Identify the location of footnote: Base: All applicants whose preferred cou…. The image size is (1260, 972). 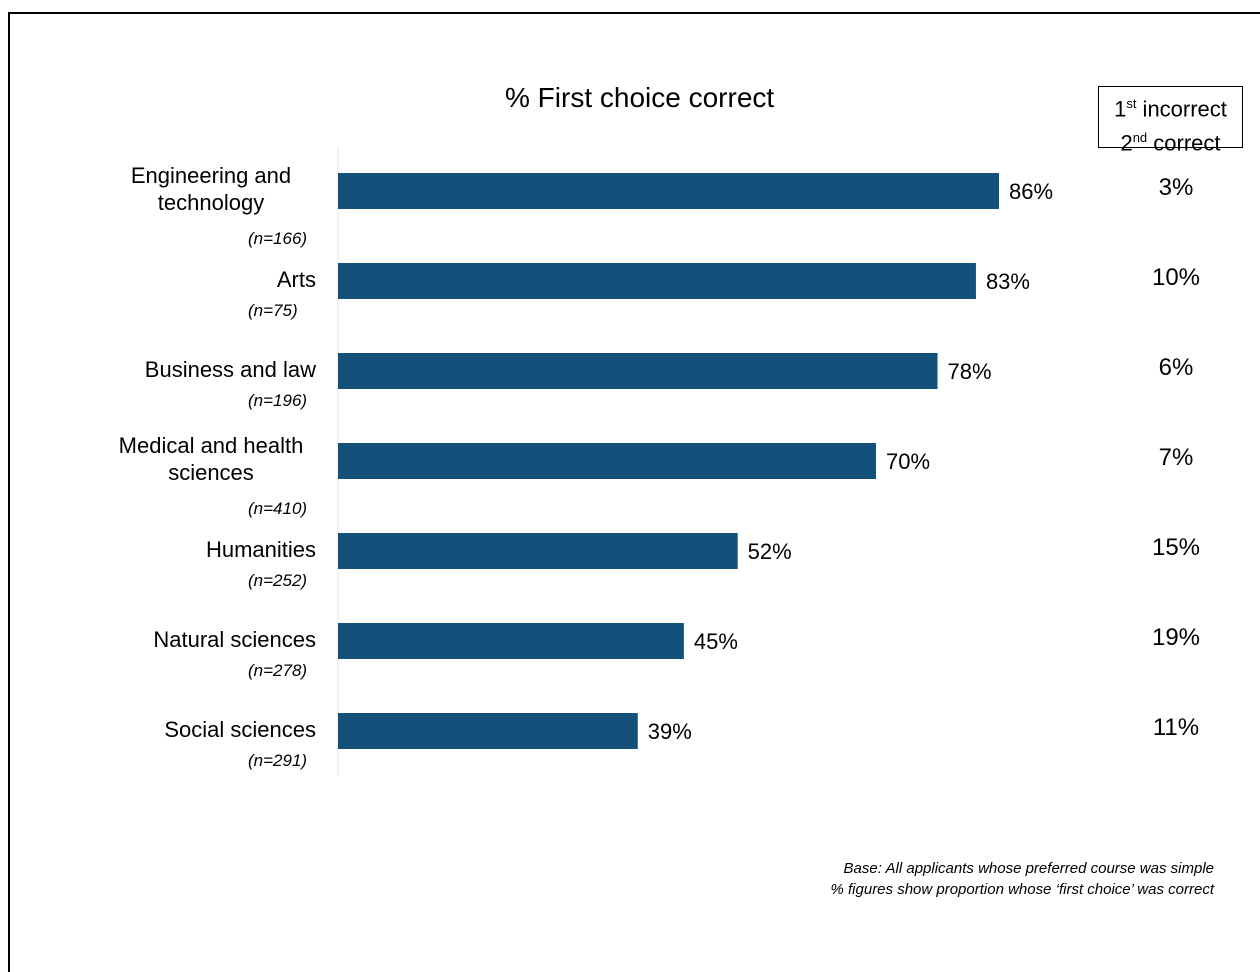
(1023, 879).